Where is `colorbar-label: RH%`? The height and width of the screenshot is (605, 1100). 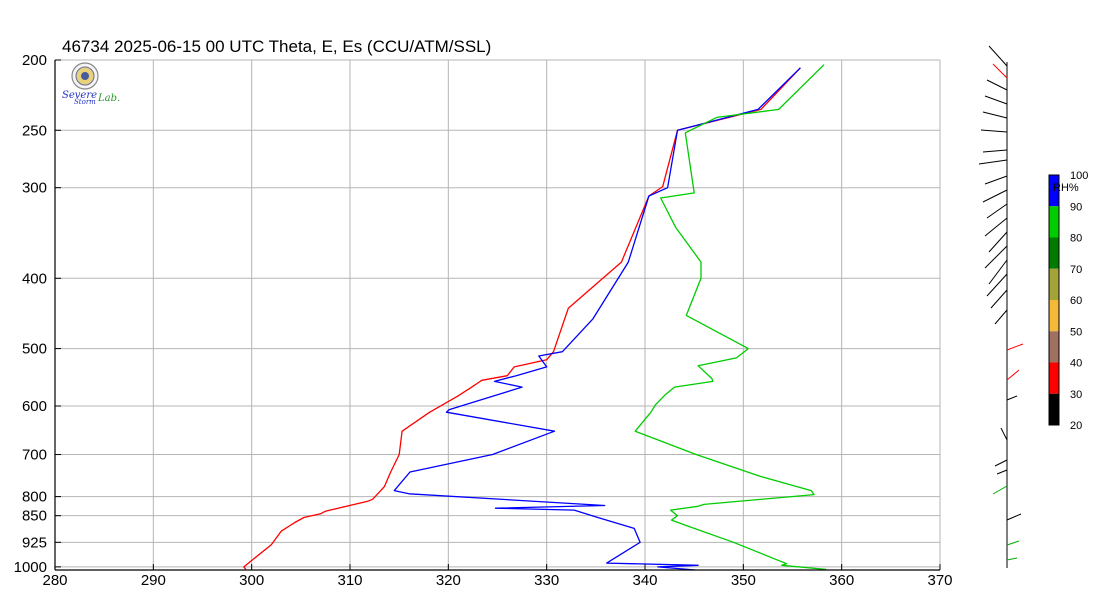
colorbar-label: RH% is located at coordinates (1066, 188).